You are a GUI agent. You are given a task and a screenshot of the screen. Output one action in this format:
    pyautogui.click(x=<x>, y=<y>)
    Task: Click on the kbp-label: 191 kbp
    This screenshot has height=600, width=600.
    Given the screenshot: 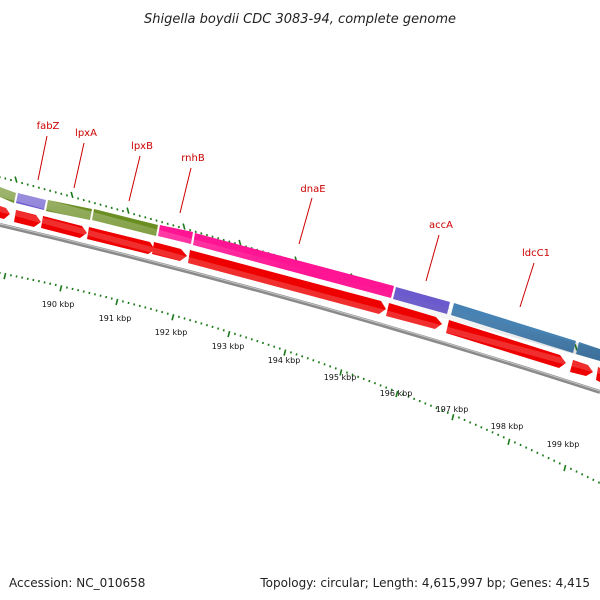 What is the action you would take?
    pyautogui.click(x=115, y=318)
    